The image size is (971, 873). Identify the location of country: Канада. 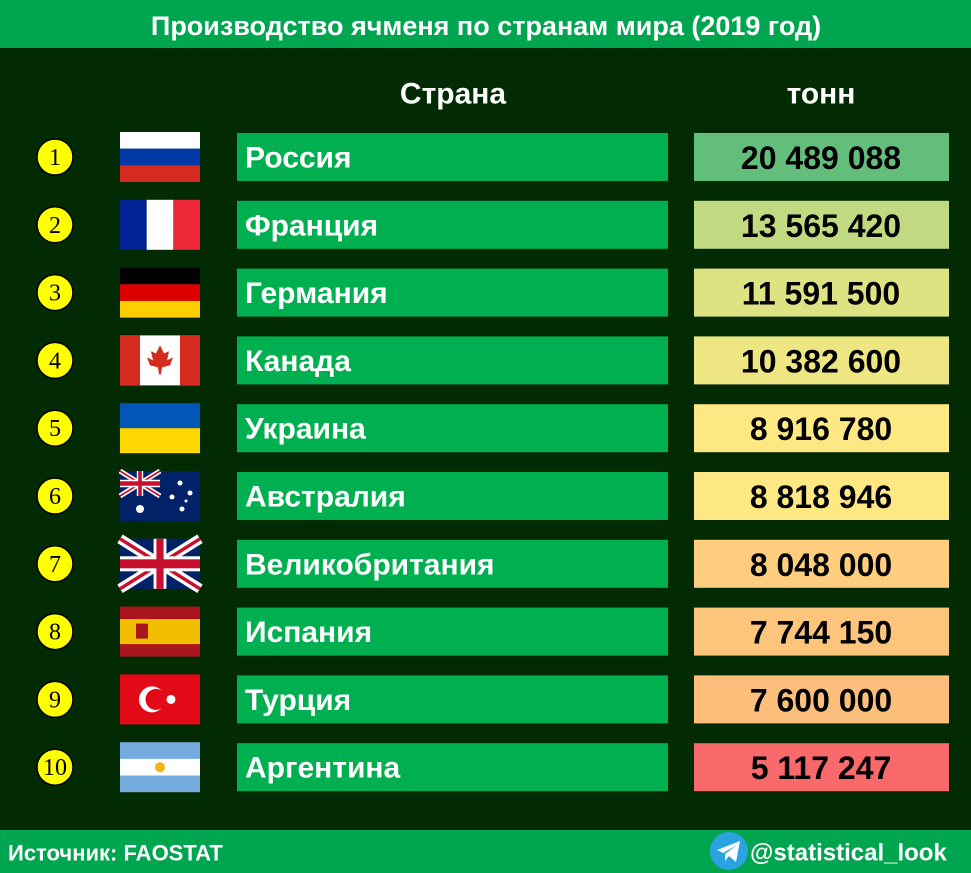
(298, 361).